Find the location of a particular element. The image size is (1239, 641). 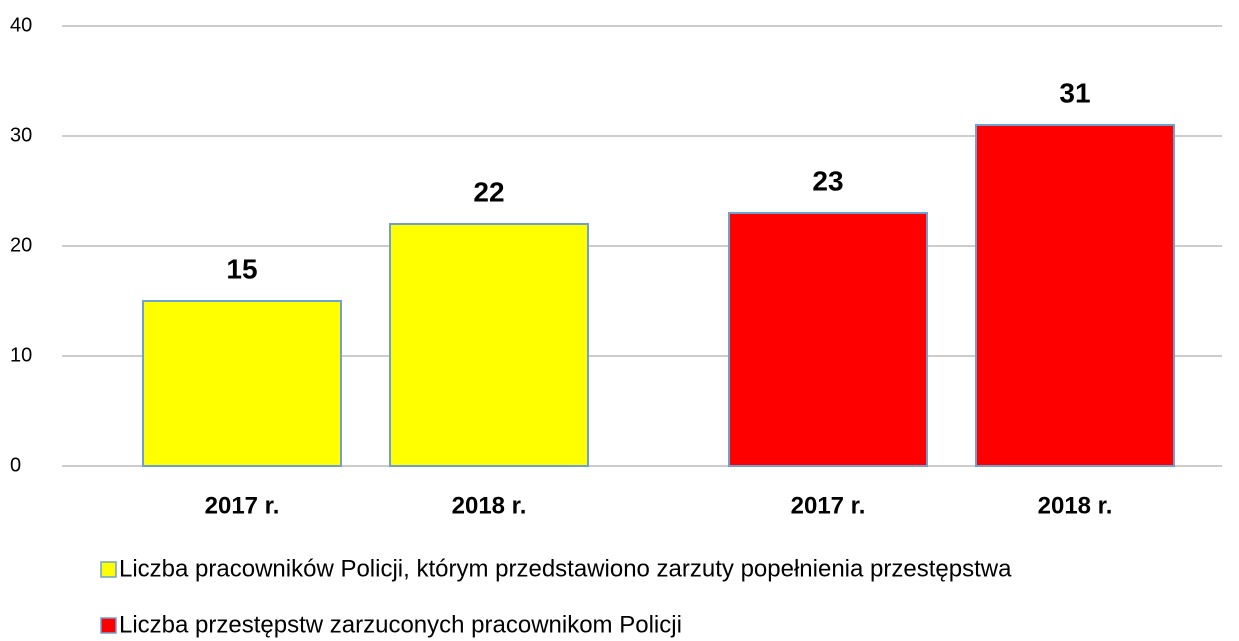

y-tick-label: 0 is located at coordinates (15, 465).